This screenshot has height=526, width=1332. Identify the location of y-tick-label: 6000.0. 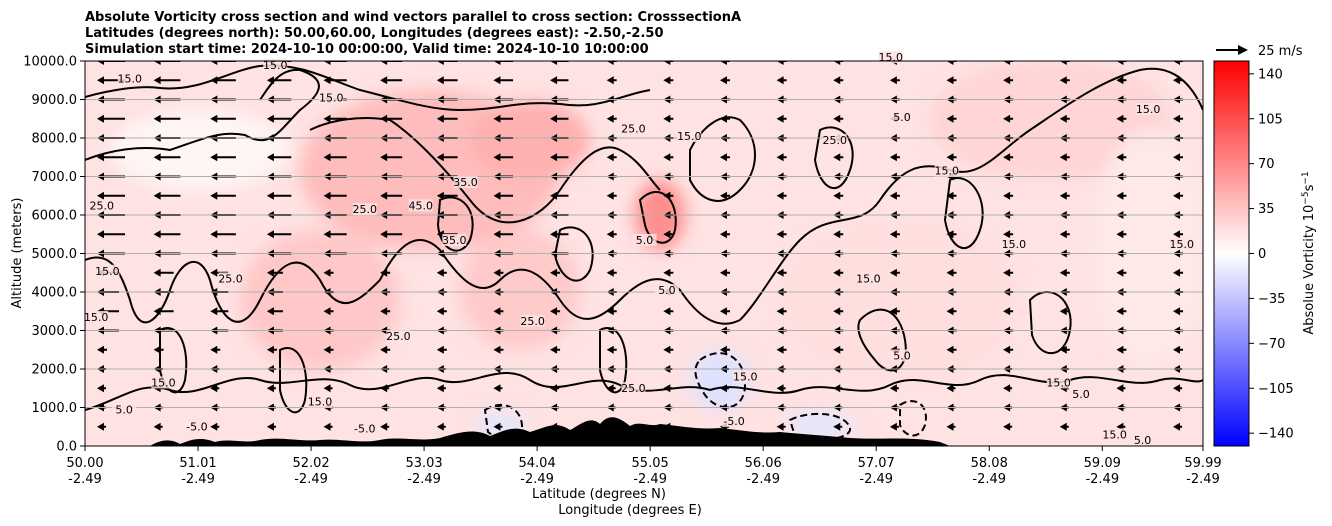
(55, 216).